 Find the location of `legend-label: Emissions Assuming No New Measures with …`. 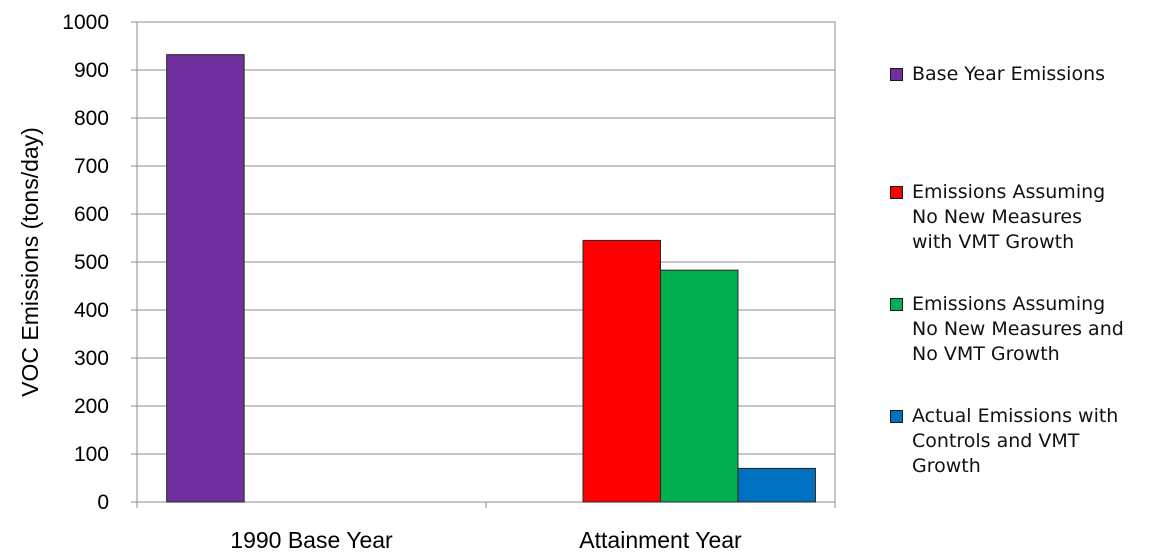

legend-label: Emissions Assuming No New Measures with … is located at coordinates (1009, 217).